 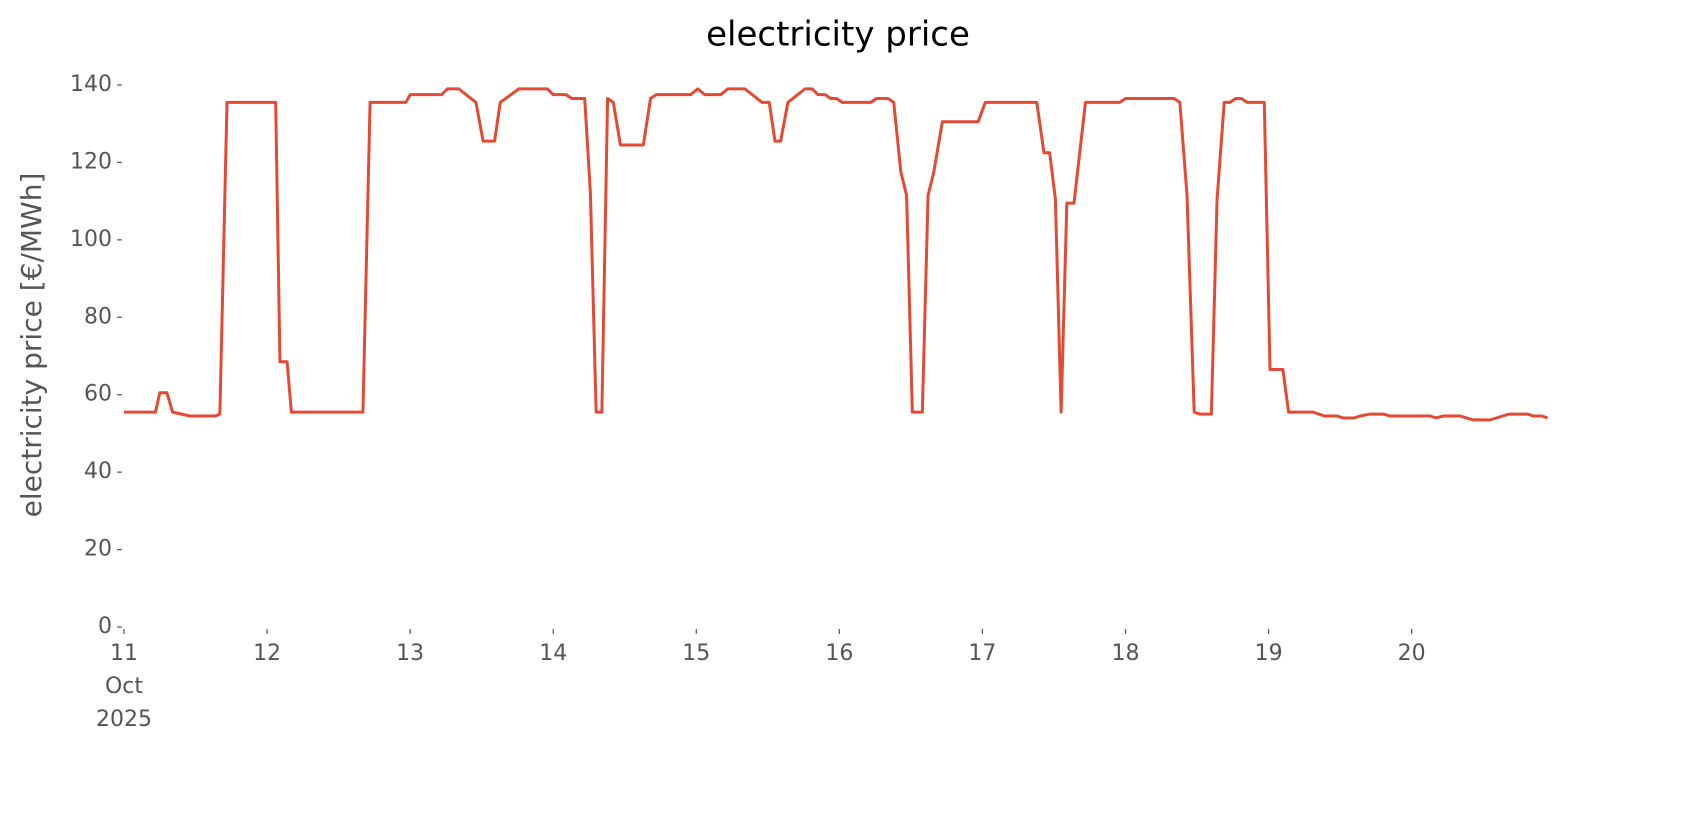 I want to click on y-tick-label: 20, so click(x=98, y=549).